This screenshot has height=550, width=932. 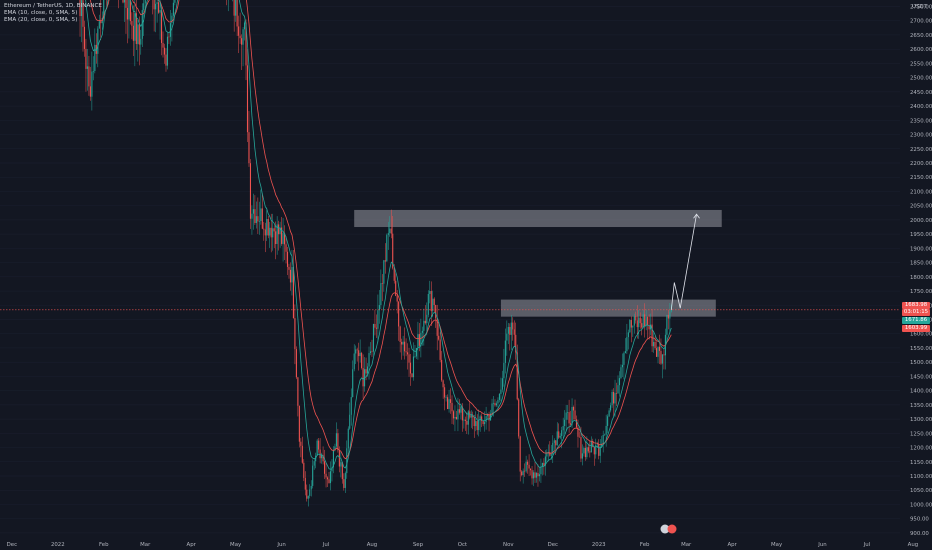 What do you see at coordinates (921, 207) in the screenshot?
I see `price-tick-label: 2050.00` at bounding box center [921, 207].